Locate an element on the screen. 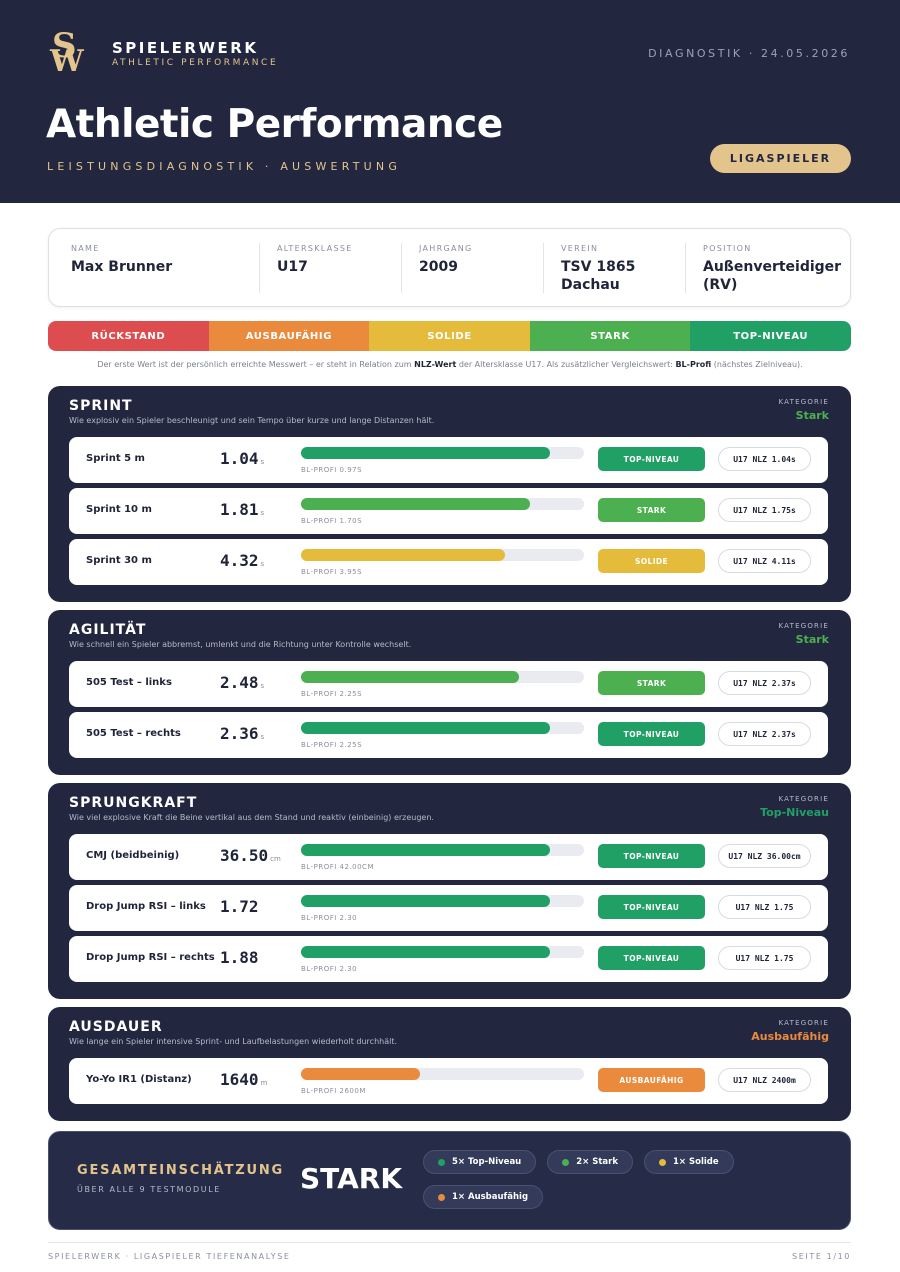 The image size is (900, 1272). test-result: 1.04 s is located at coordinates (242, 458).